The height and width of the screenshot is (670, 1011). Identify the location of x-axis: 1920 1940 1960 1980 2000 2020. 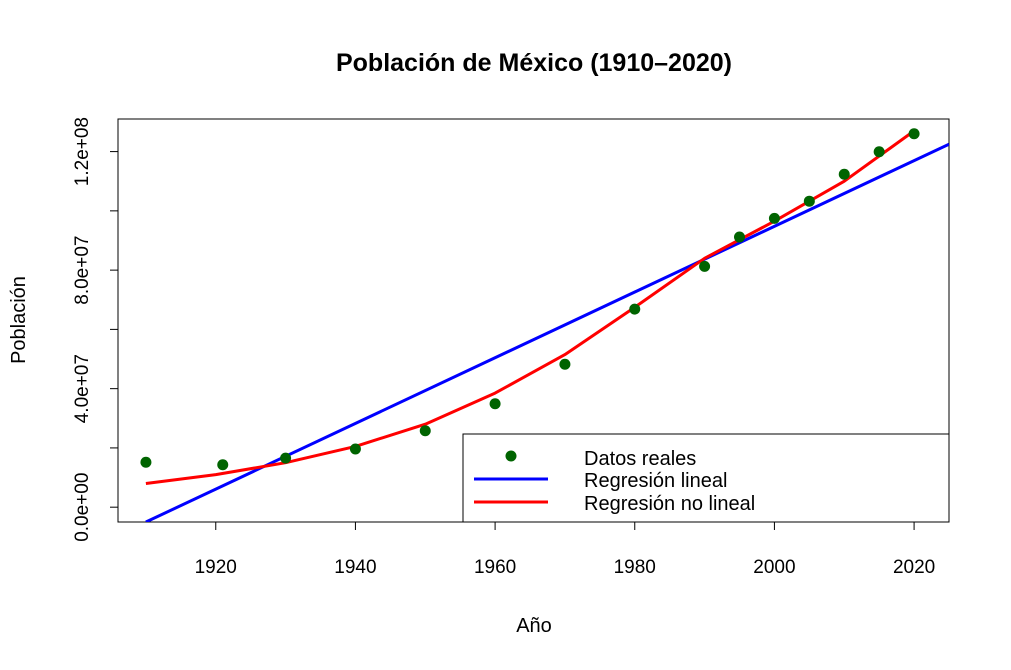
(565, 550).